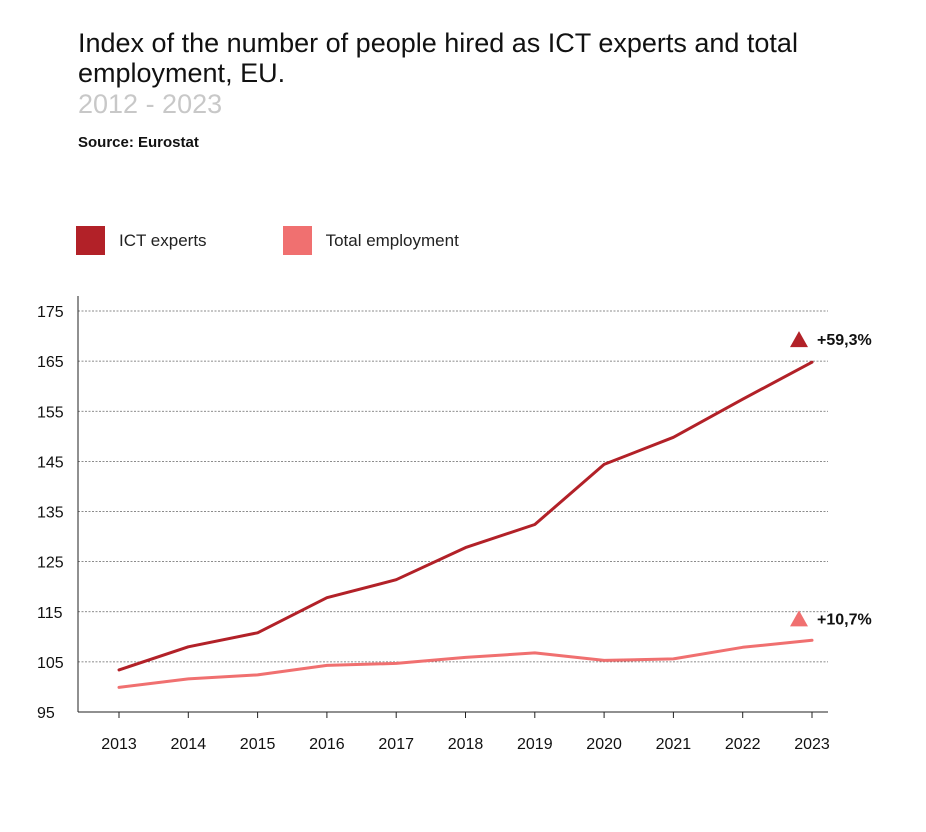 This screenshot has height=832, width=926. Describe the element at coordinates (189, 744) in the screenshot. I see `x-tick-label-2014: 2014` at that location.